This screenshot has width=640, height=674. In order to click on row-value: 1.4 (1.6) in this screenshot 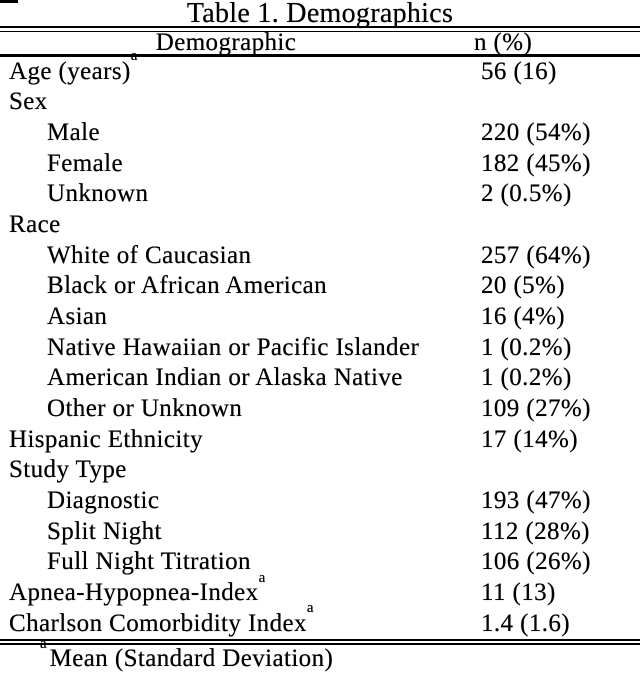, I will do `click(526, 623)`.